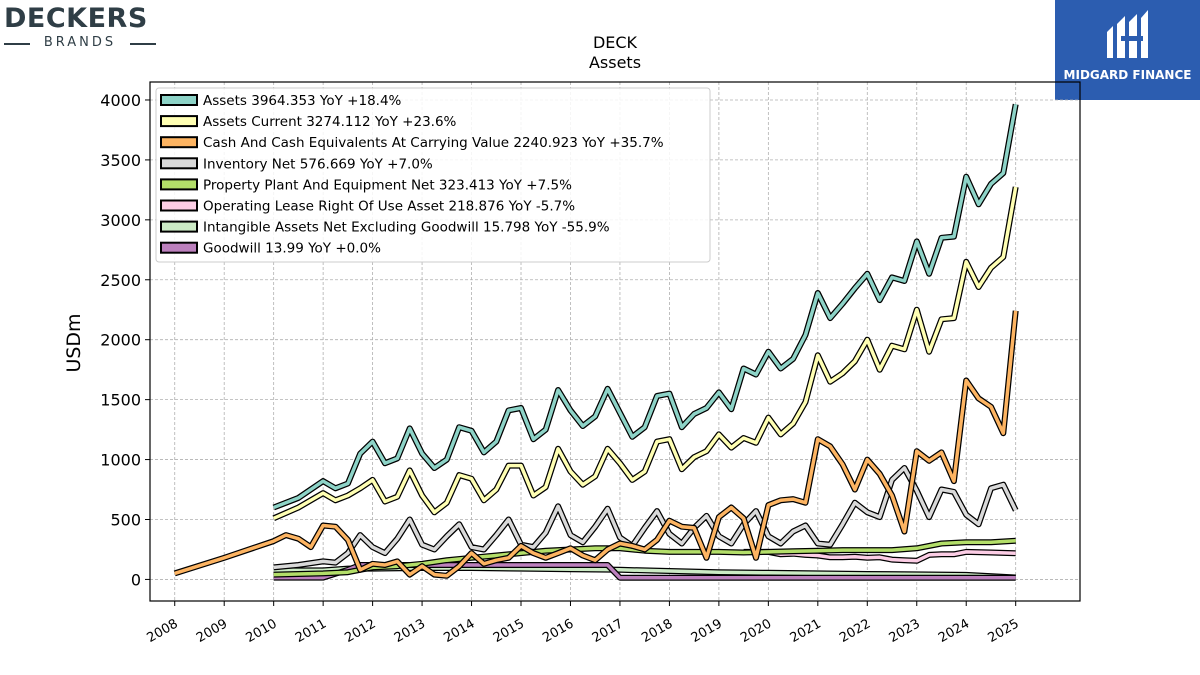  Describe the element at coordinates (558, 631) in the screenshot. I see `x-tick-label: 2016` at that location.